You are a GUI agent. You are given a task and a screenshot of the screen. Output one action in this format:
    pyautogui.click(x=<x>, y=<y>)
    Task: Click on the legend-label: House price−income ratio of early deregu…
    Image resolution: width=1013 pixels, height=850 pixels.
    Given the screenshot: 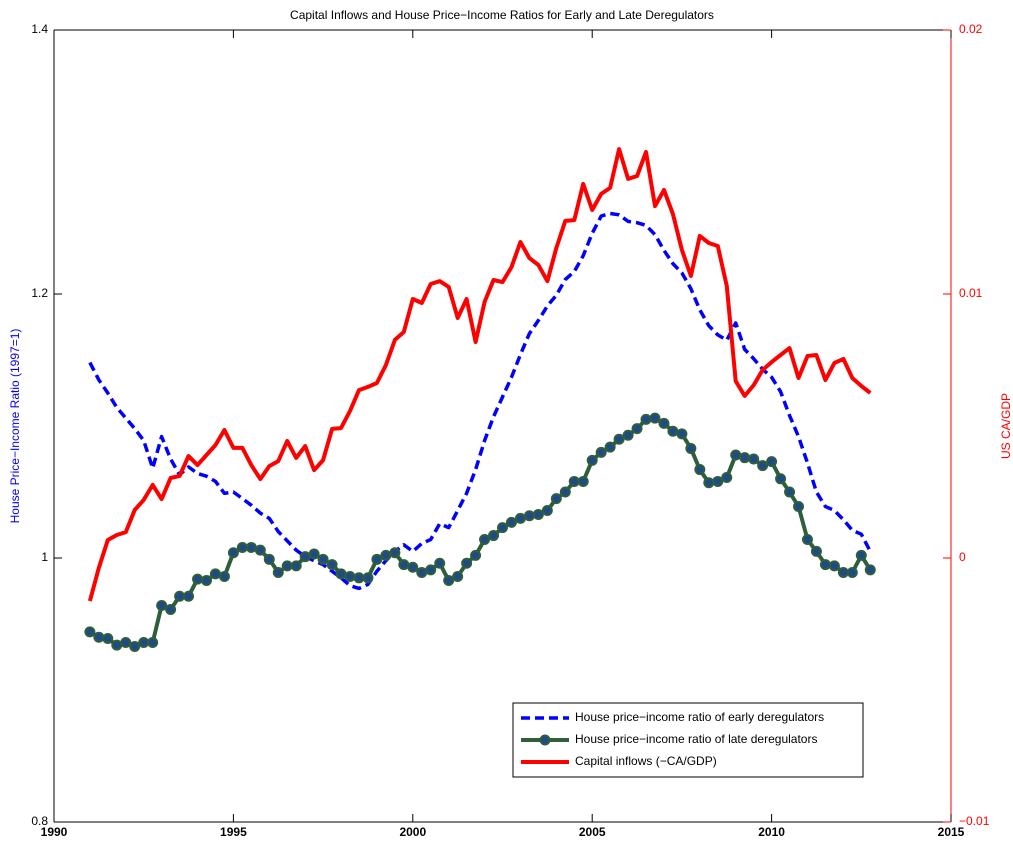 What is the action you would take?
    pyautogui.click(x=699, y=717)
    